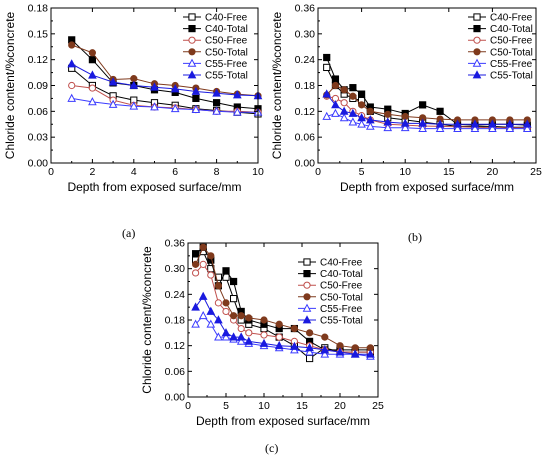 Image resolution: width=550 pixels, height=465 pixels. What do you see at coordinates (341, 286) in the screenshot?
I see `panel-c-legend-label-2: C50-Free` at bounding box center [341, 286].